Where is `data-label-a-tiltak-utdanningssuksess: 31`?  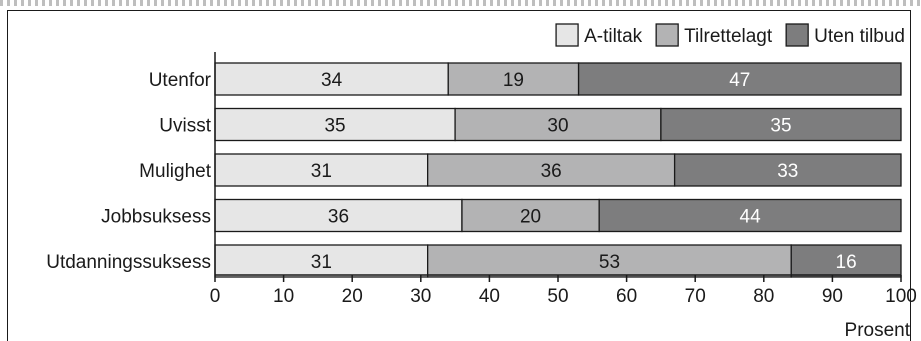
data-label-a-tiltak-utdanningssuksess: 31 is located at coordinates (321, 262).